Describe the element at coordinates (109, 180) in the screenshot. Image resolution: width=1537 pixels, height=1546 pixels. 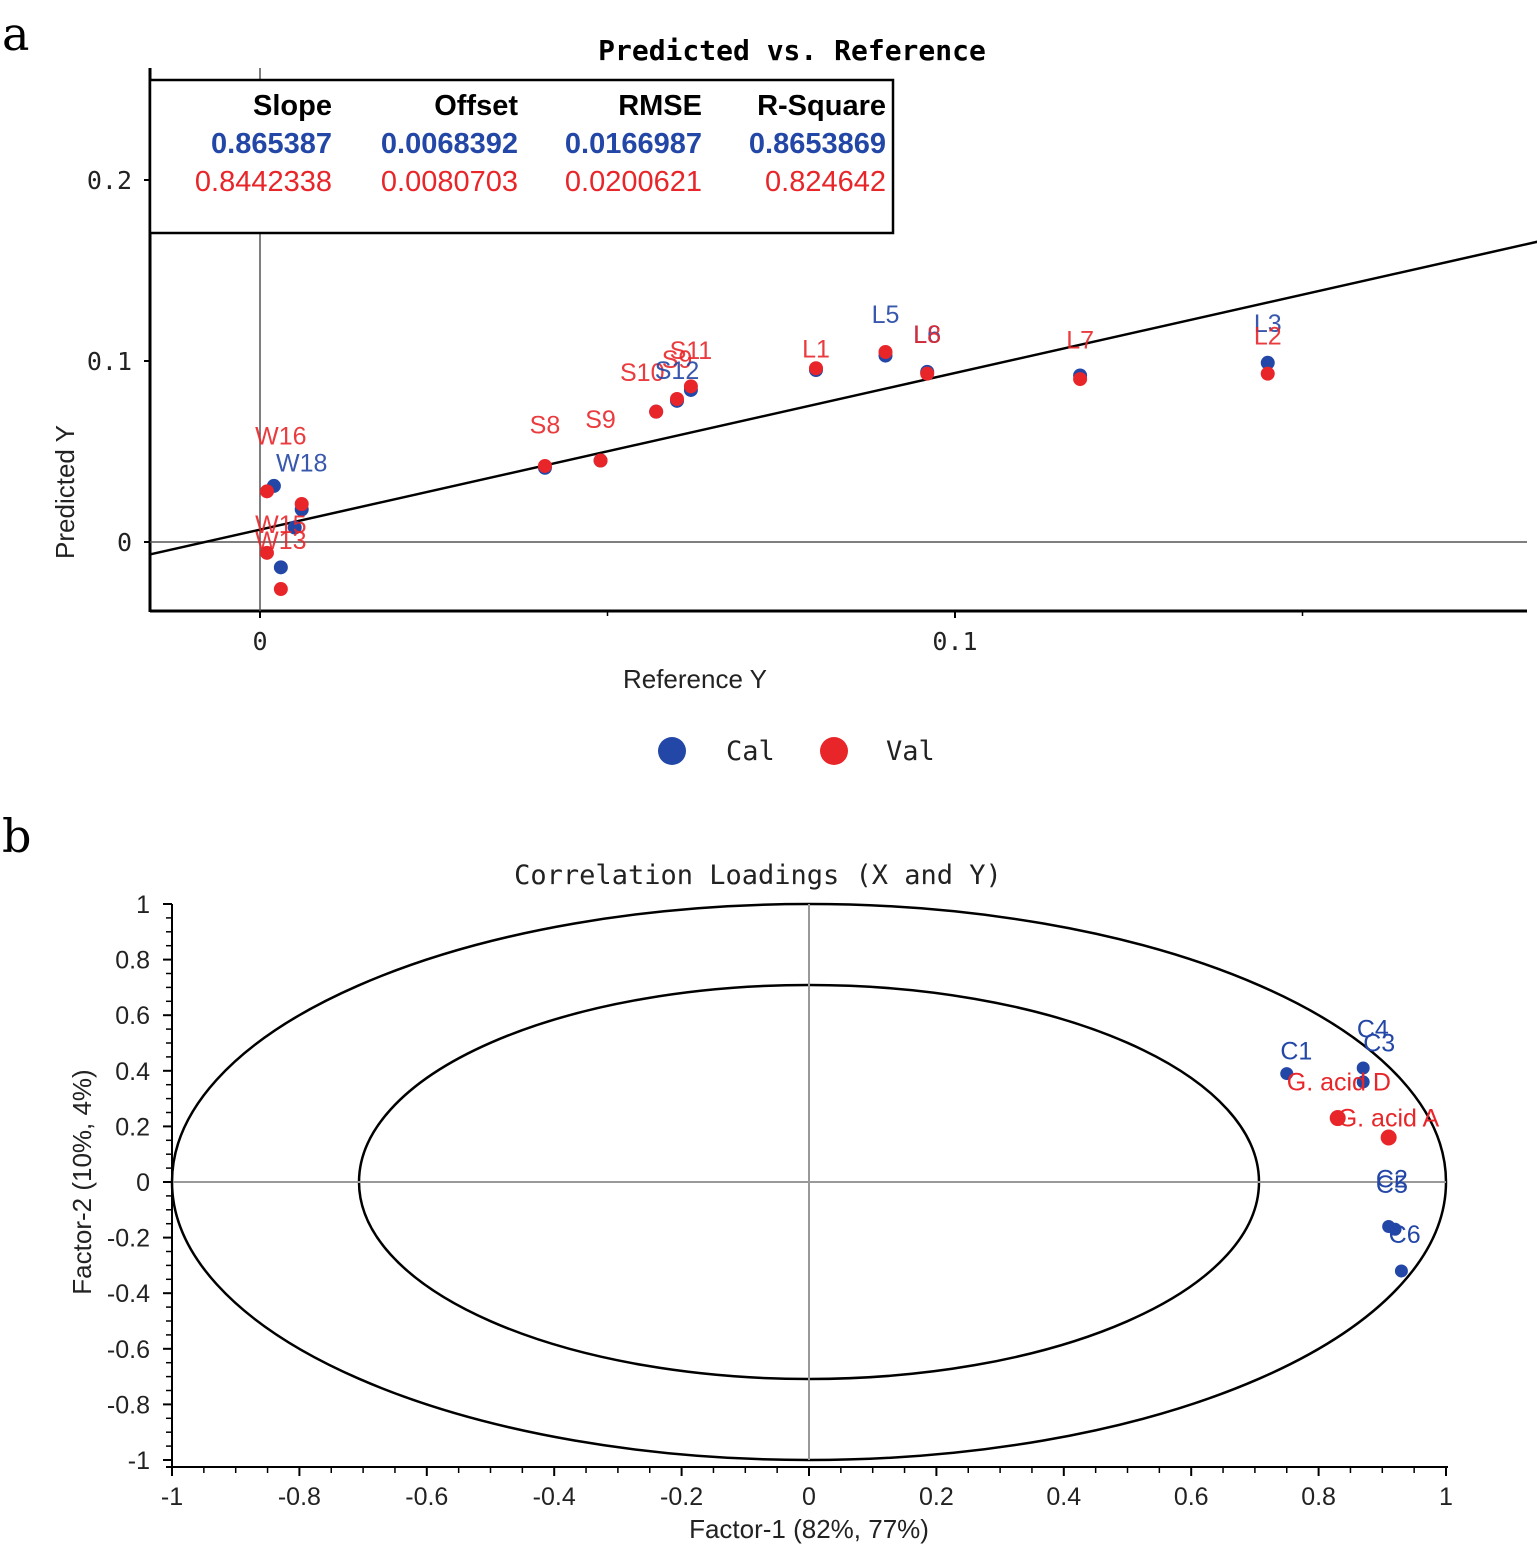
I see `chart-a-y-tick-label: 0.2` at that location.